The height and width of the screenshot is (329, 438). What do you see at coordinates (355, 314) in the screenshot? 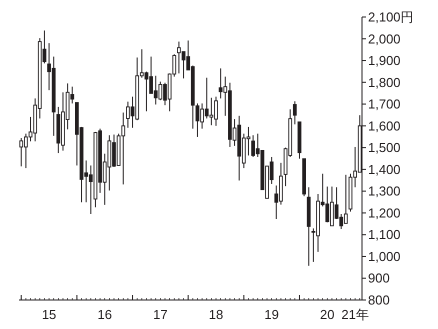
I see `xtick-label: 21年` at bounding box center [355, 314].